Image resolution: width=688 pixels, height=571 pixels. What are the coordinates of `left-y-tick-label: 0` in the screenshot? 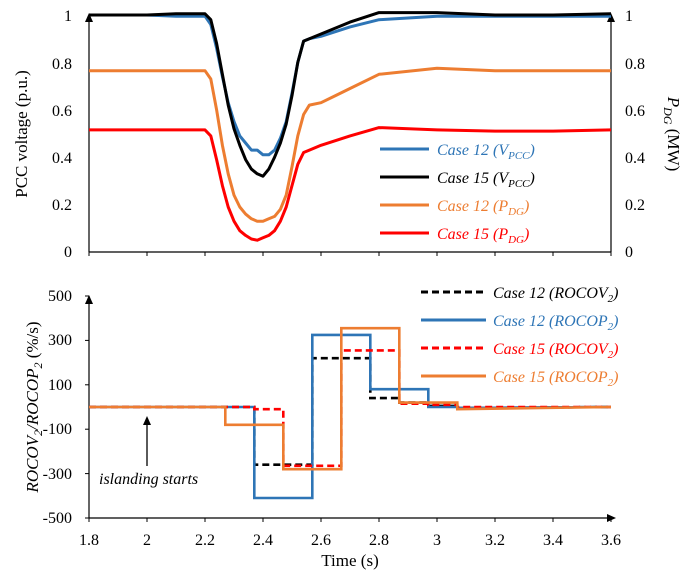 It's located at (68, 252).